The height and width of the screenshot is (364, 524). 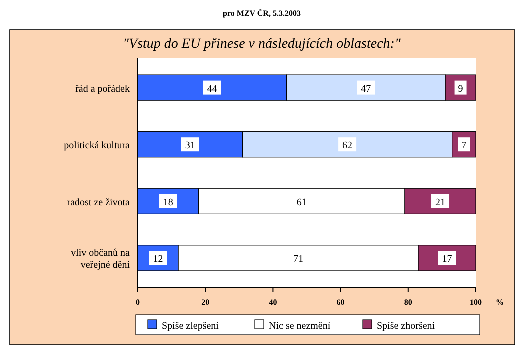 I want to click on legend-label: Spíše zhoršení, so click(x=406, y=326).